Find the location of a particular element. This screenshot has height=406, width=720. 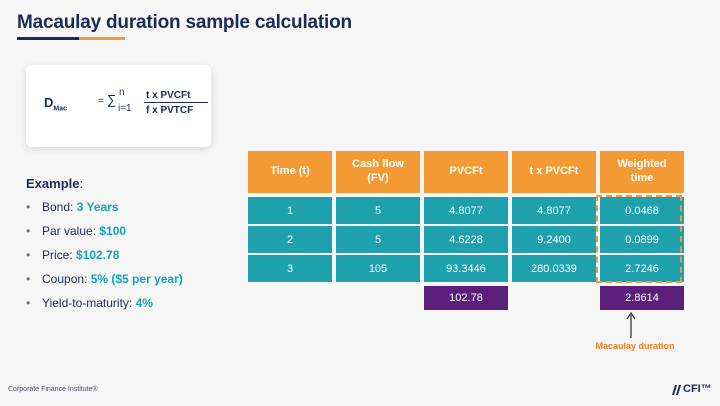

cfi-logo-icon is located at coordinates (676, 390).